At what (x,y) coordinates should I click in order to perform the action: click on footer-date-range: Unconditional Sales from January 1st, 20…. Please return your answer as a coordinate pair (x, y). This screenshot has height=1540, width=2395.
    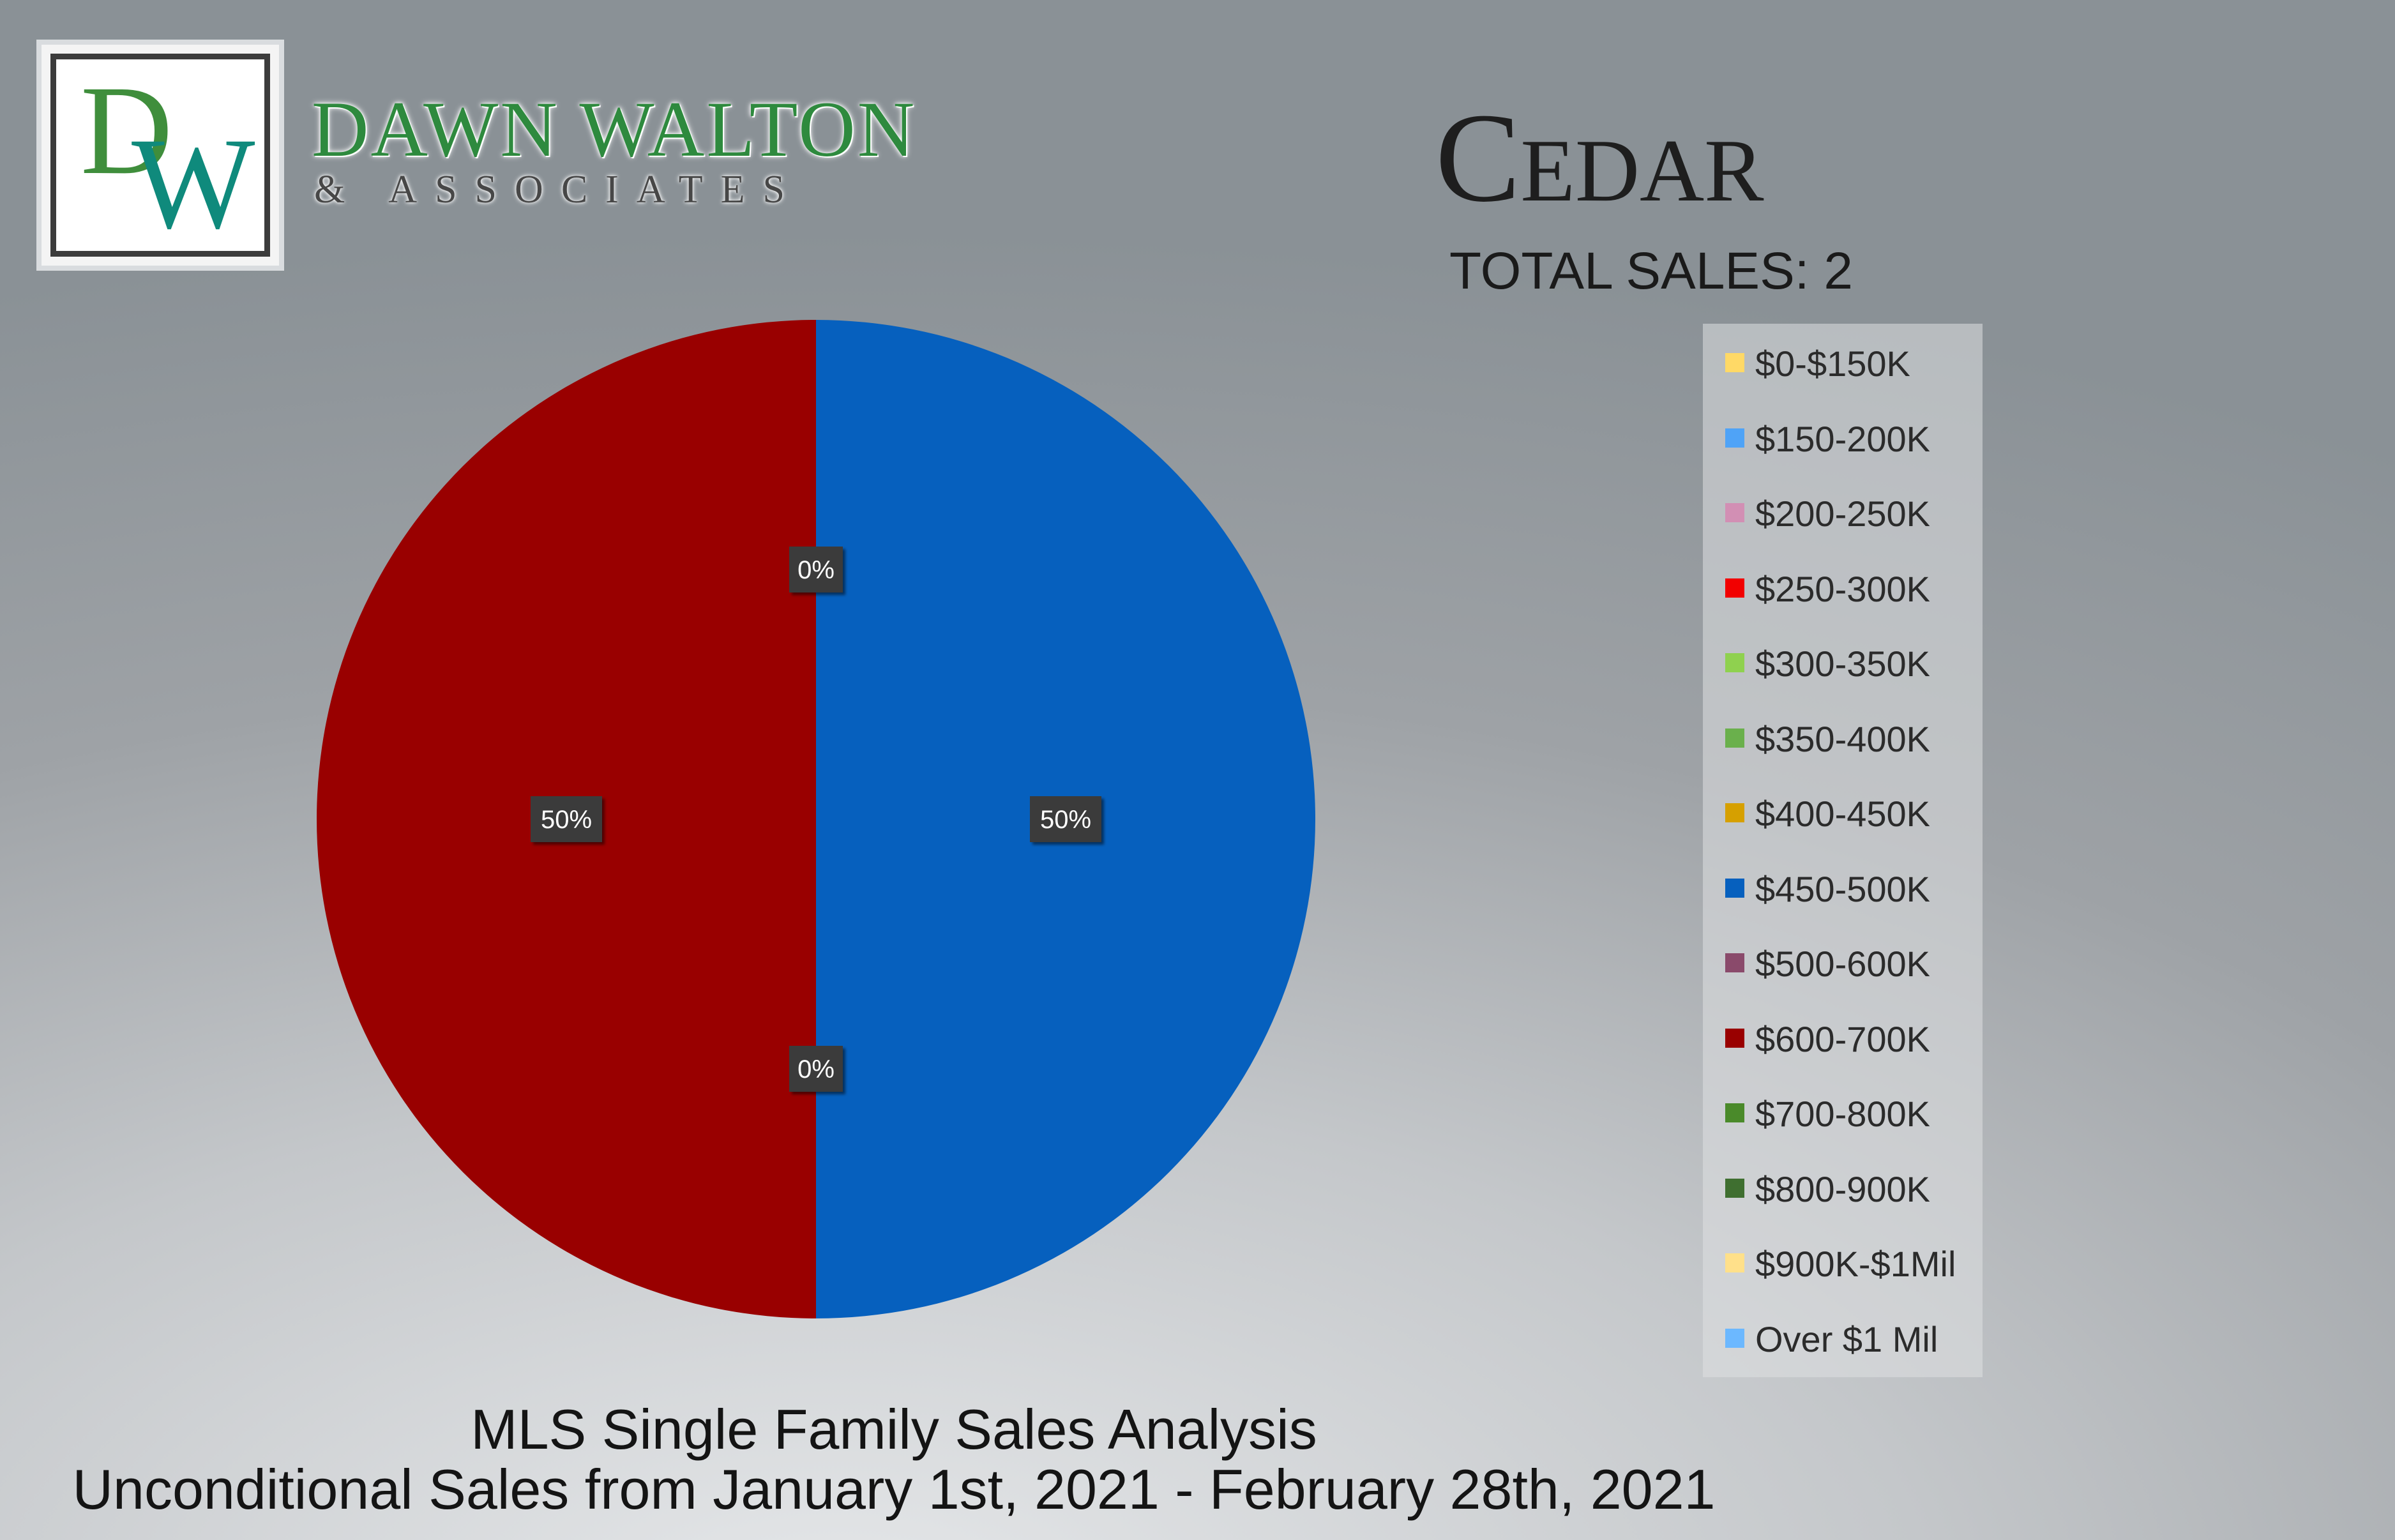
    Looking at the image, I should click on (894, 1489).